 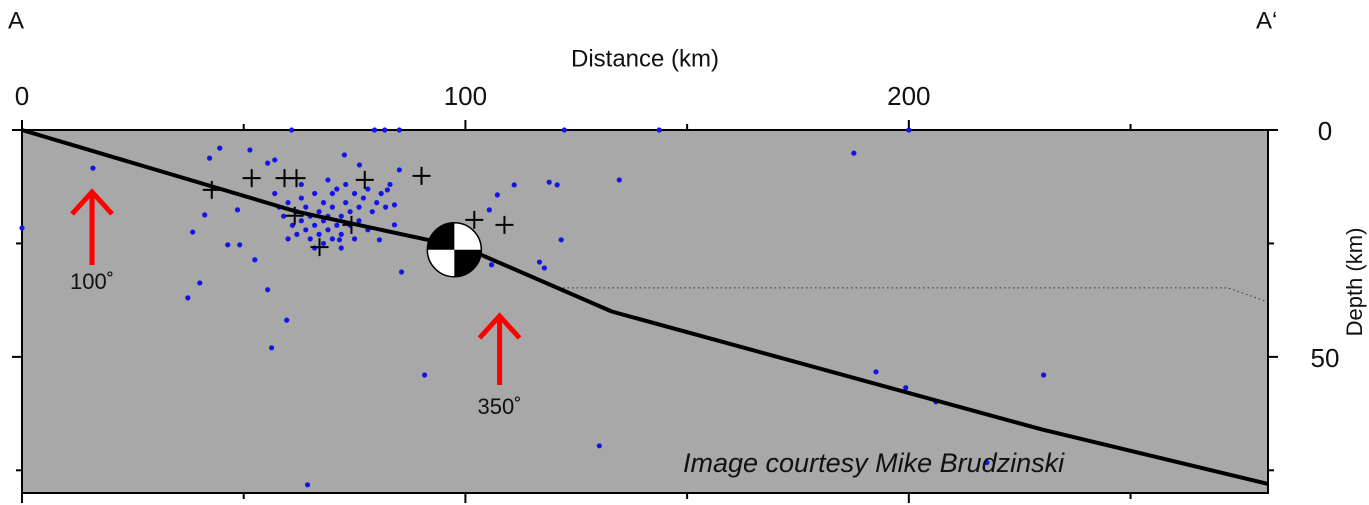 What do you see at coordinates (92, 281) in the screenshot?
I see `annotation: 100˚` at bounding box center [92, 281].